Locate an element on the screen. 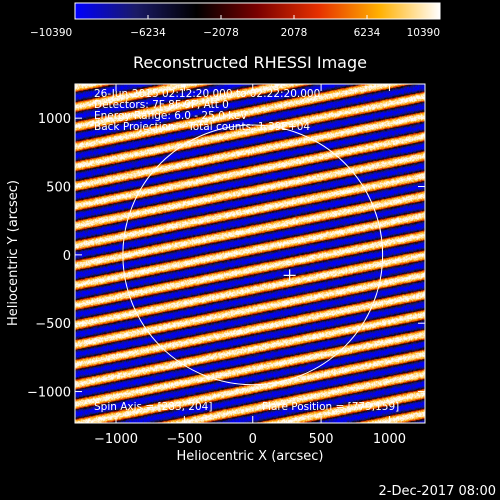  x-tick-label: 1000 is located at coordinates (389, 439).